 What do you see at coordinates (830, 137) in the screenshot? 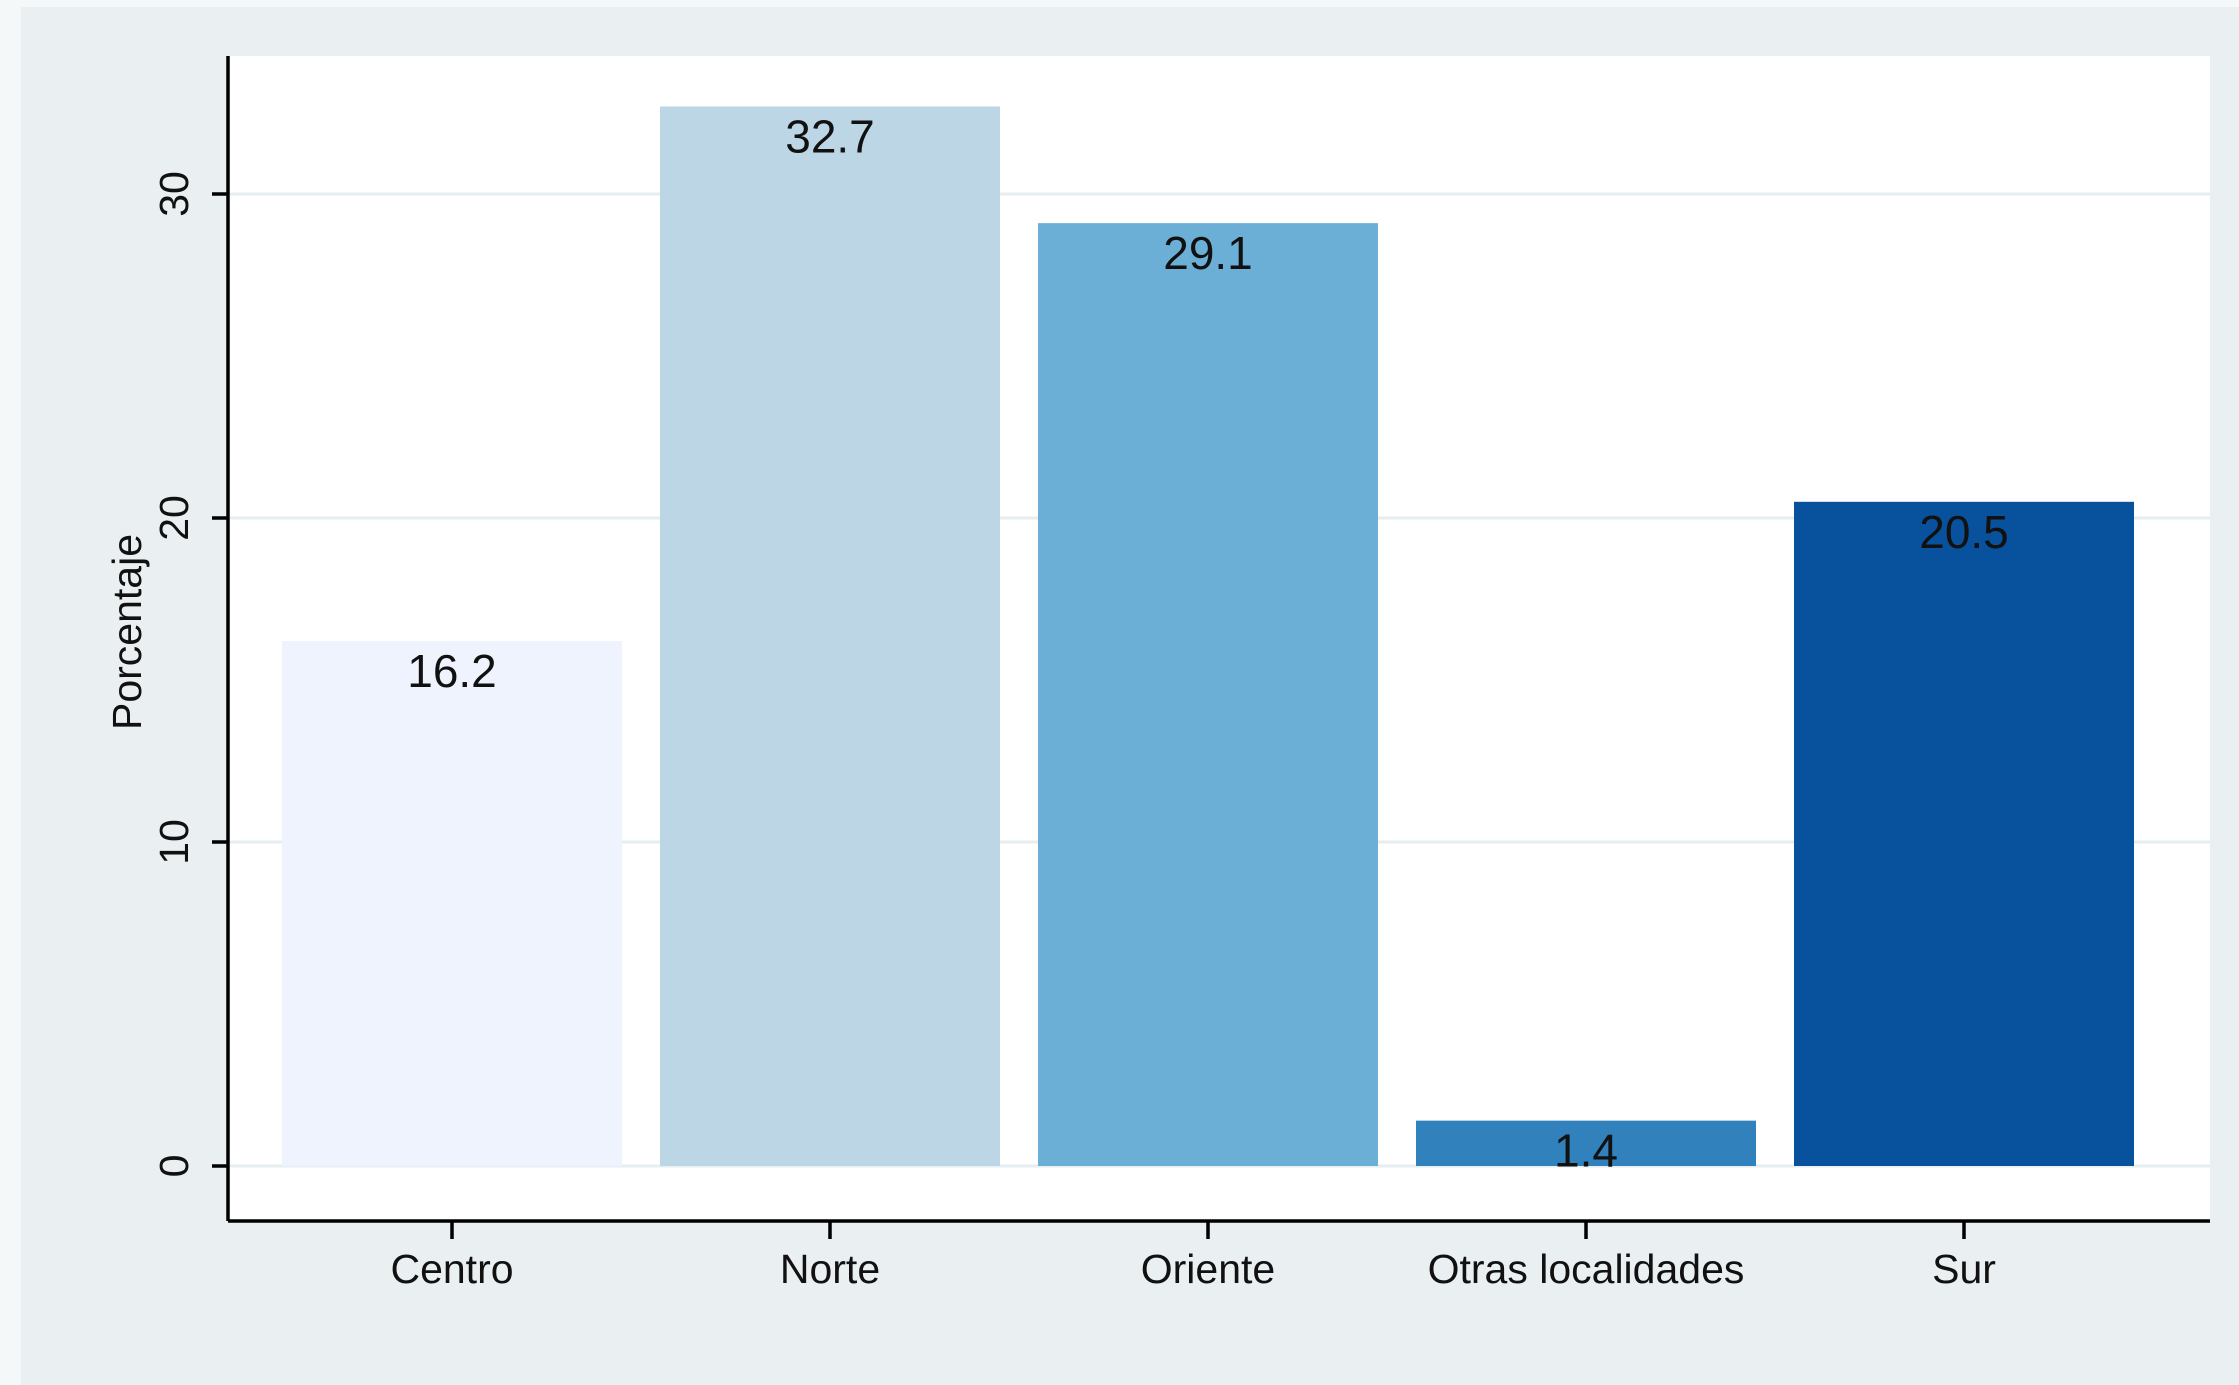
I see `data-label: 32.7` at bounding box center [830, 137].